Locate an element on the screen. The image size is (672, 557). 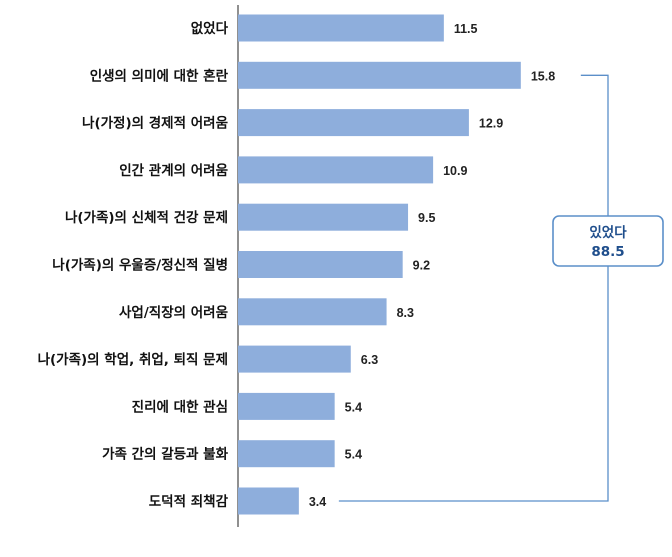
category-label: 사업/직장의 어려움 is located at coordinates (173, 312).